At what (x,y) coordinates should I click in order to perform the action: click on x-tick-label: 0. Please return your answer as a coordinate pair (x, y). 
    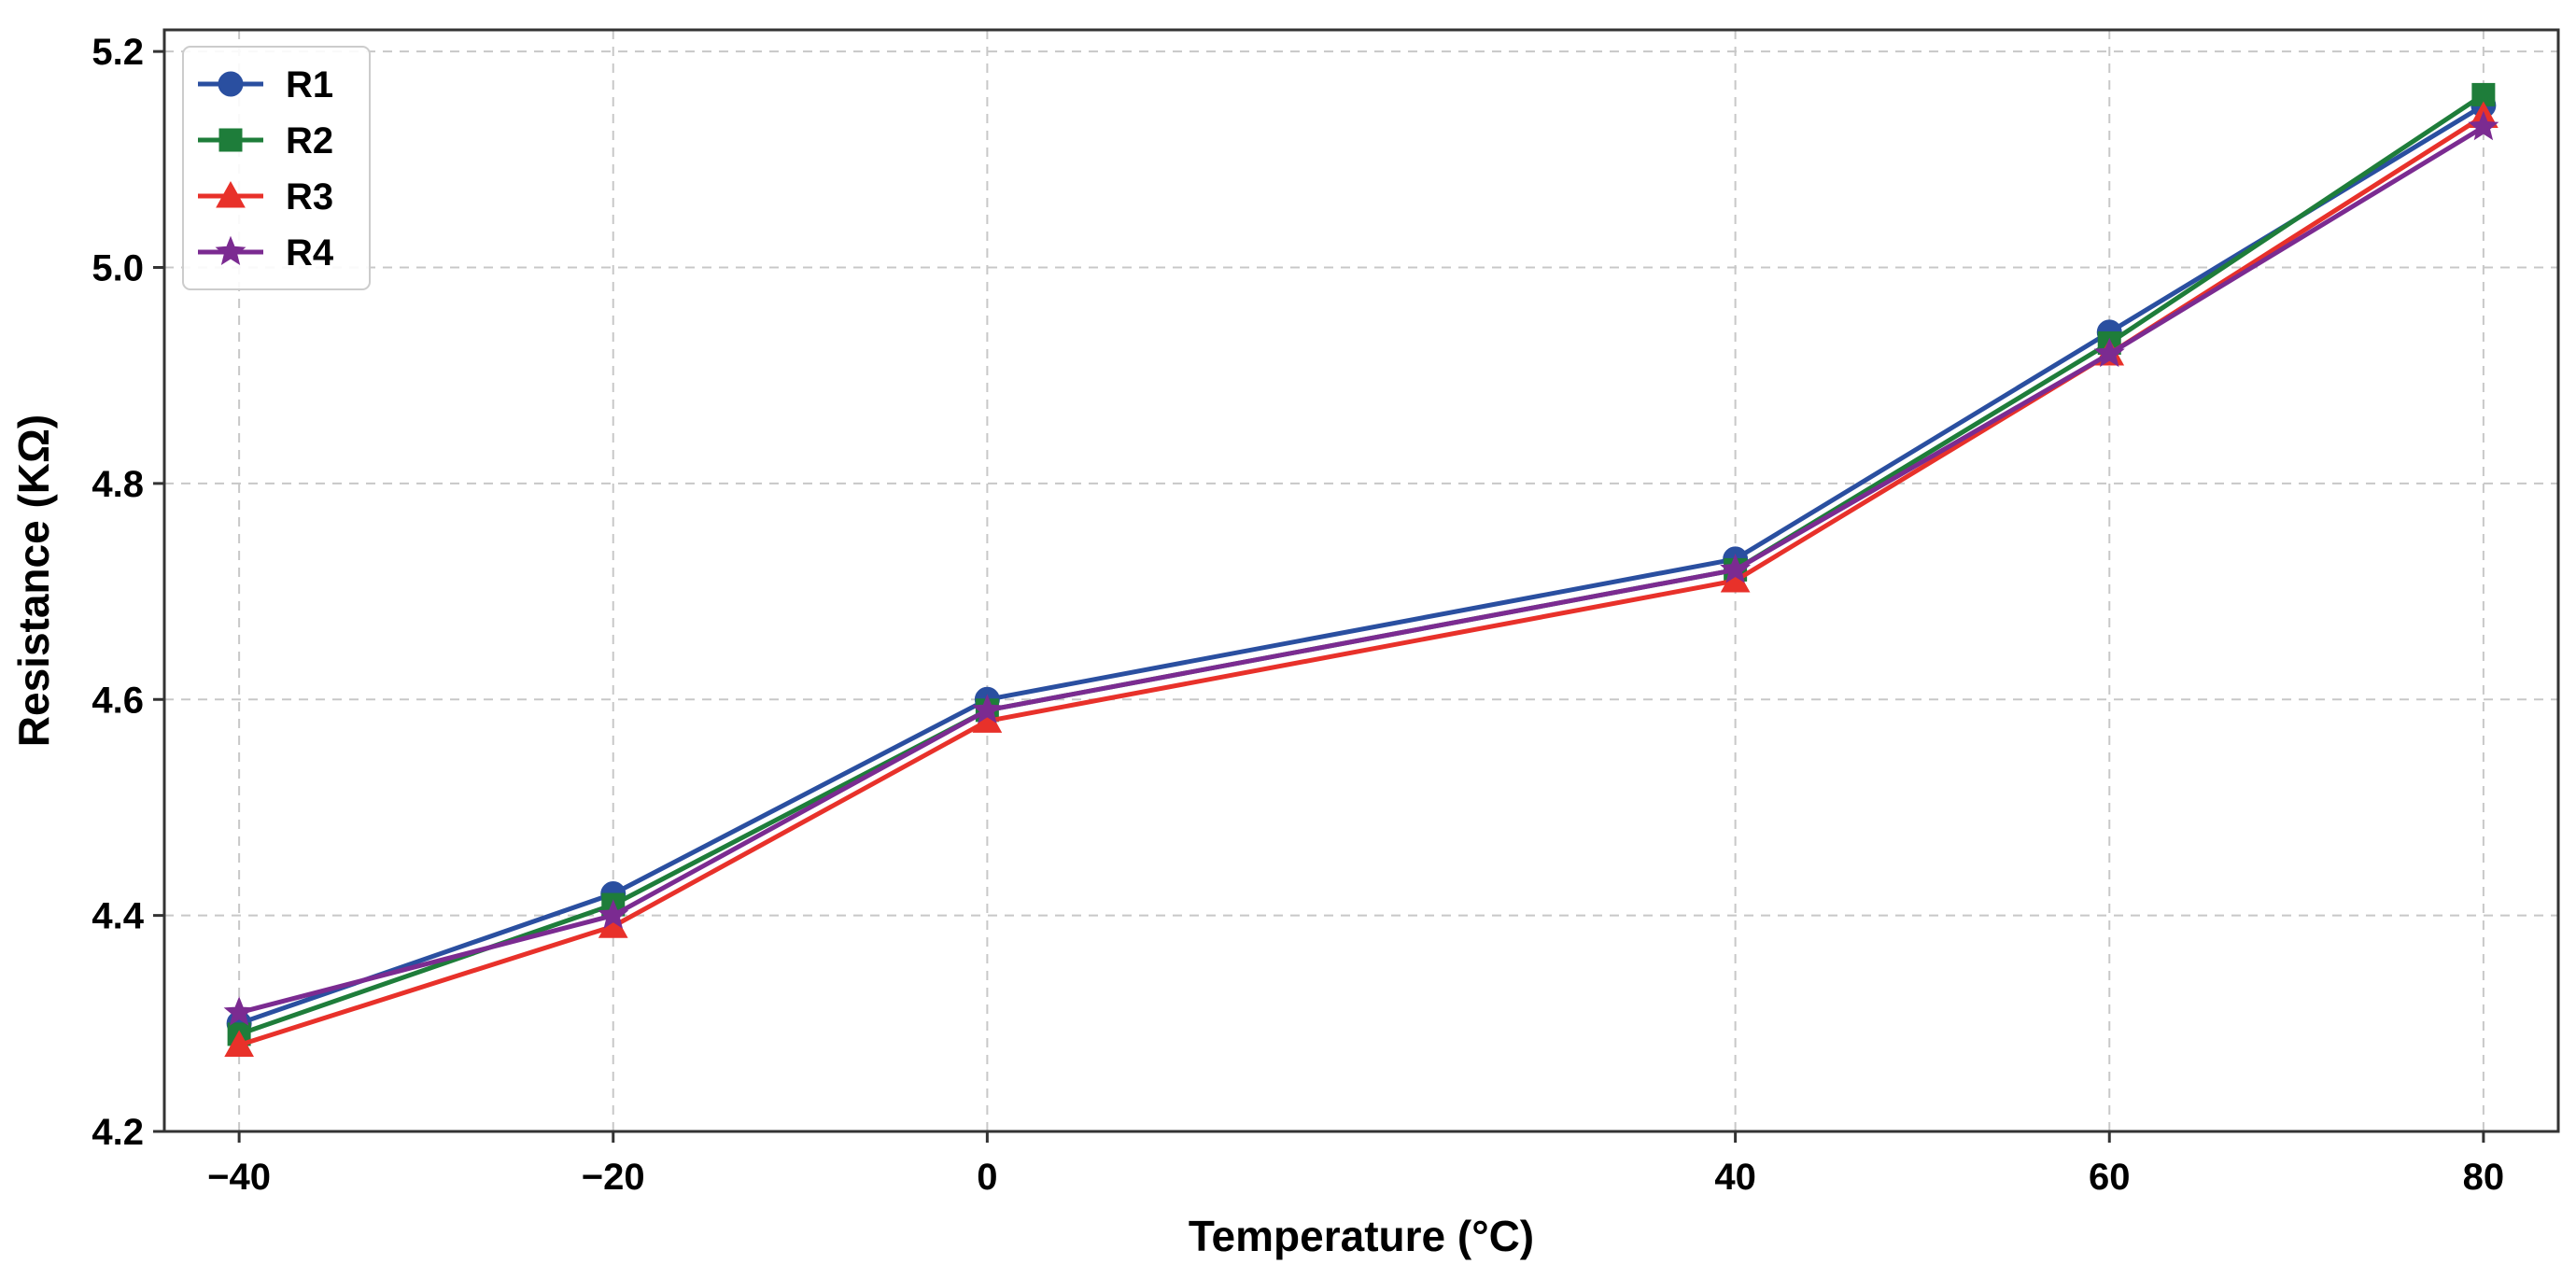
    Looking at the image, I should click on (987, 1177).